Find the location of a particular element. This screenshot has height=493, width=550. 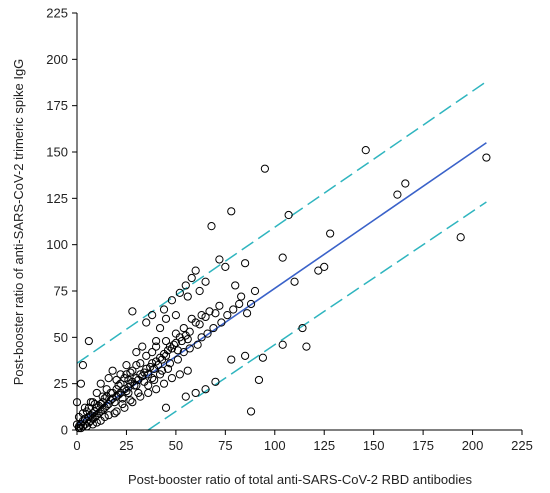

x-tick-label: 200 is located at coordinates (473, 445).